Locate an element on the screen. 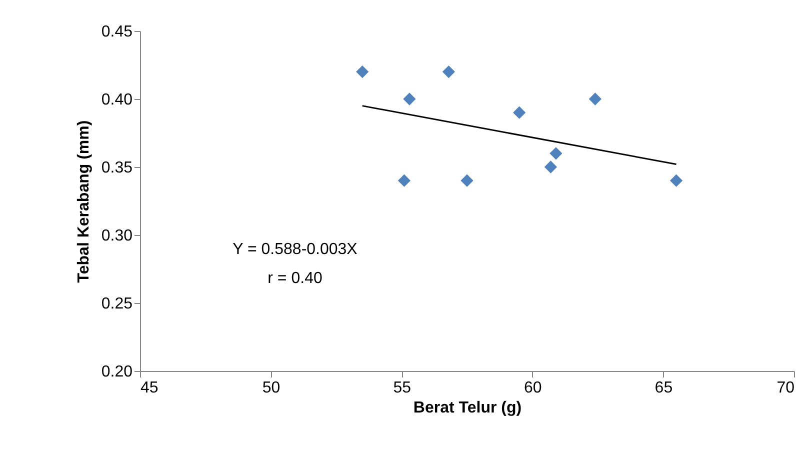  annotation: Y = 0.588-0.003X is located at coordinates (295, 249).